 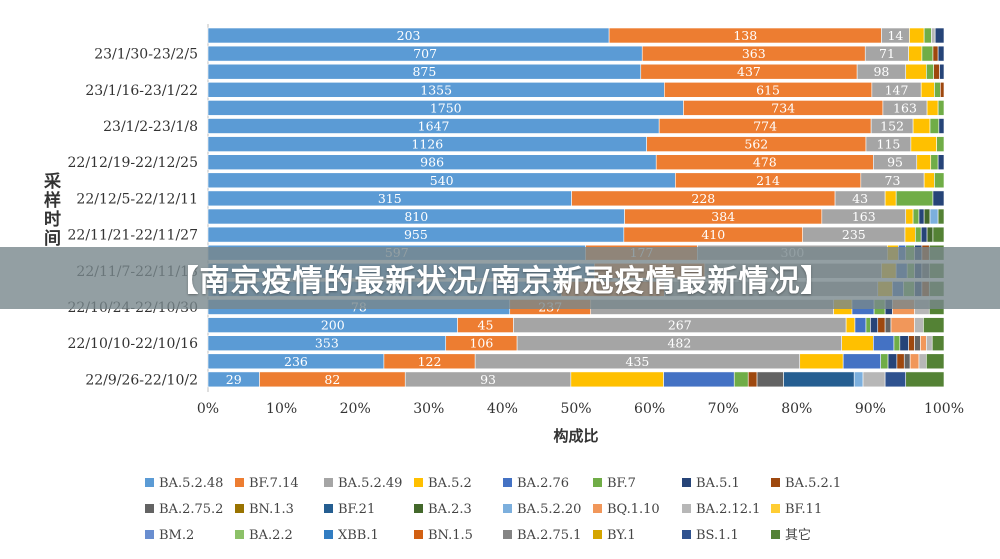 What do you see at coordinates (893, 180) in the screenshot?
I see `data-label: 73` at bounding box center [893, 180].